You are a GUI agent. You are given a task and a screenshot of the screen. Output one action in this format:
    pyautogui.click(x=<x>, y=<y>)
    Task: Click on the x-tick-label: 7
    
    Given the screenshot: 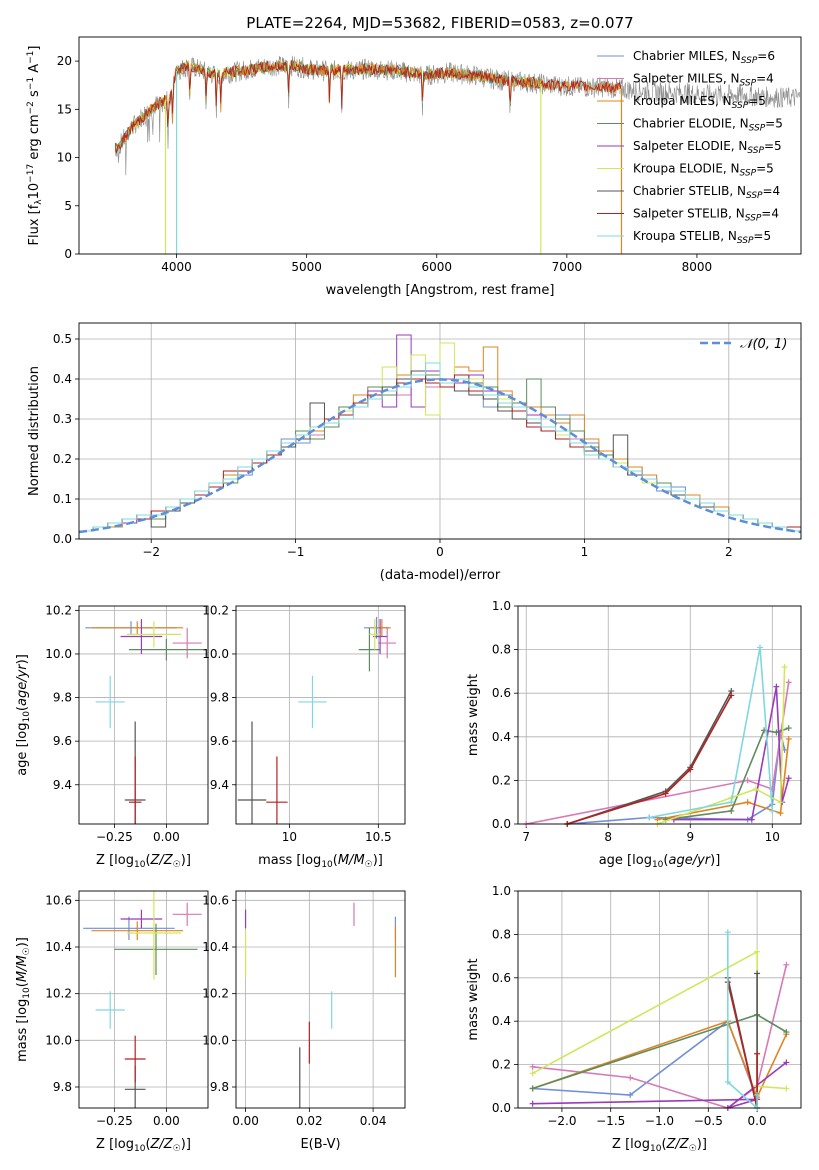 What is the action you would take?
    pyautogui.click(x=526, y=837)
    